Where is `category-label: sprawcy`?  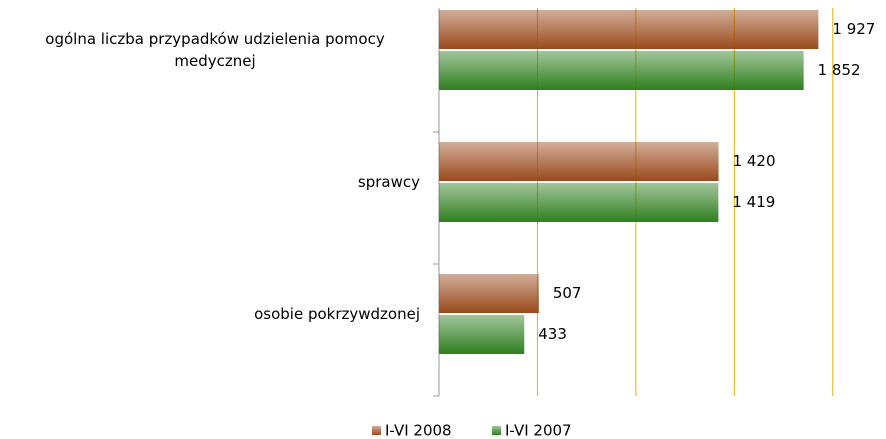 category-label: sprawcy is located at coordinates (388, 182).